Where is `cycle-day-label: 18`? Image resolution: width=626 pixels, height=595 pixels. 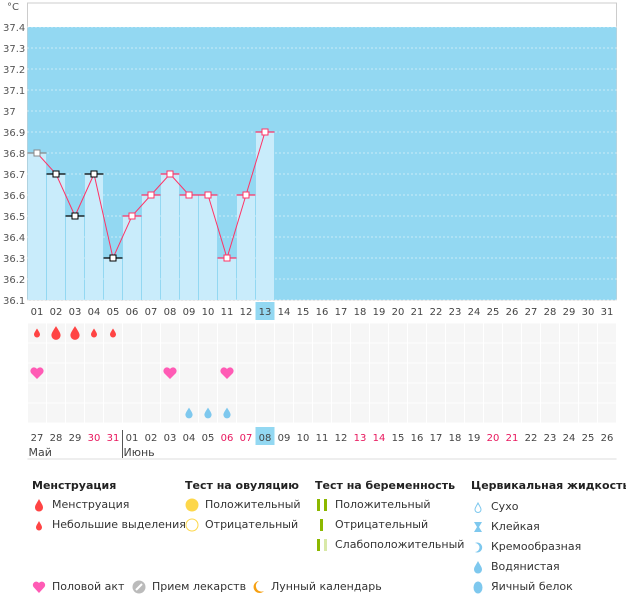 cycle-day-label: 18 is located at coordinates (360, 312).